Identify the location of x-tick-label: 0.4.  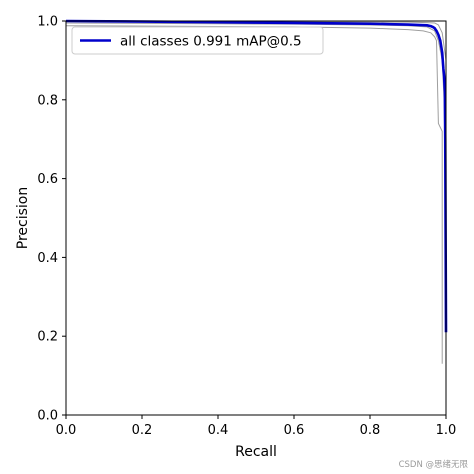
(218, 430).